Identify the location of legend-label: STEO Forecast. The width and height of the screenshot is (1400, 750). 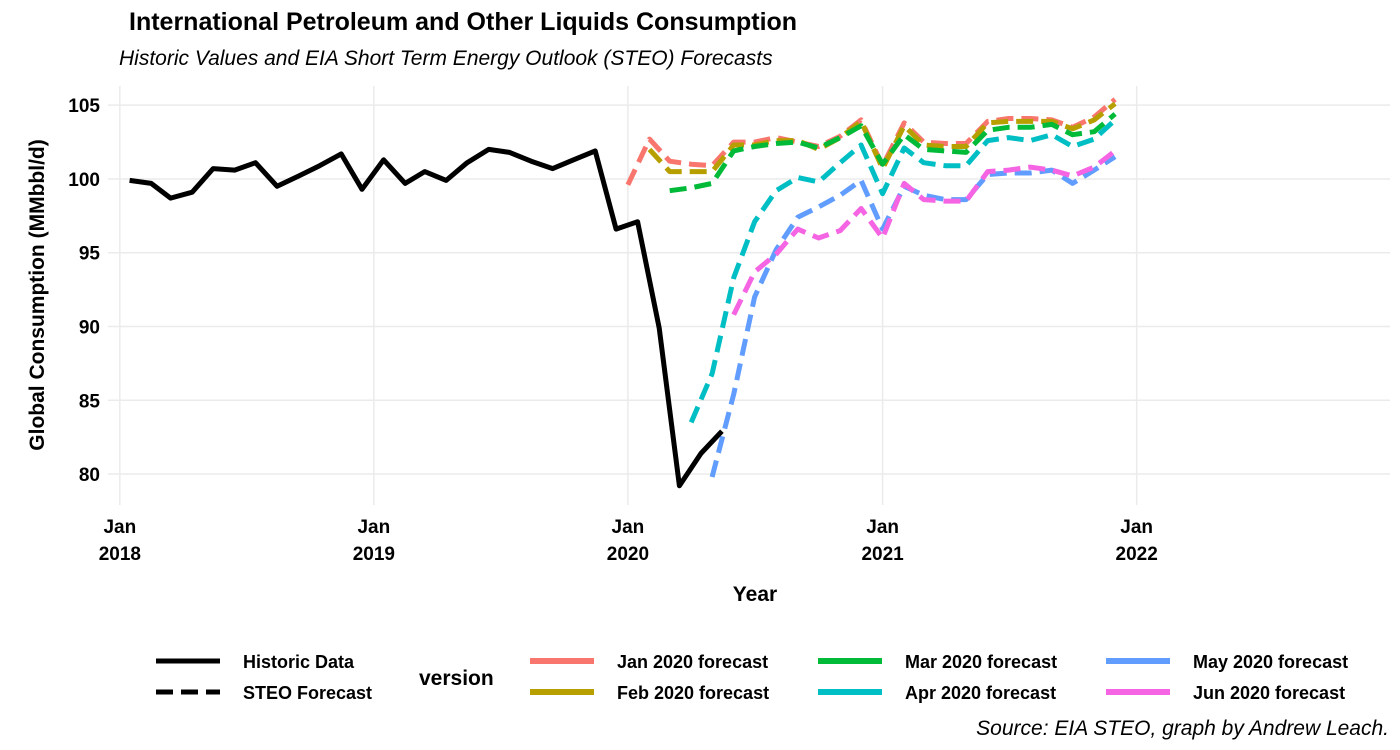
(307, 693).